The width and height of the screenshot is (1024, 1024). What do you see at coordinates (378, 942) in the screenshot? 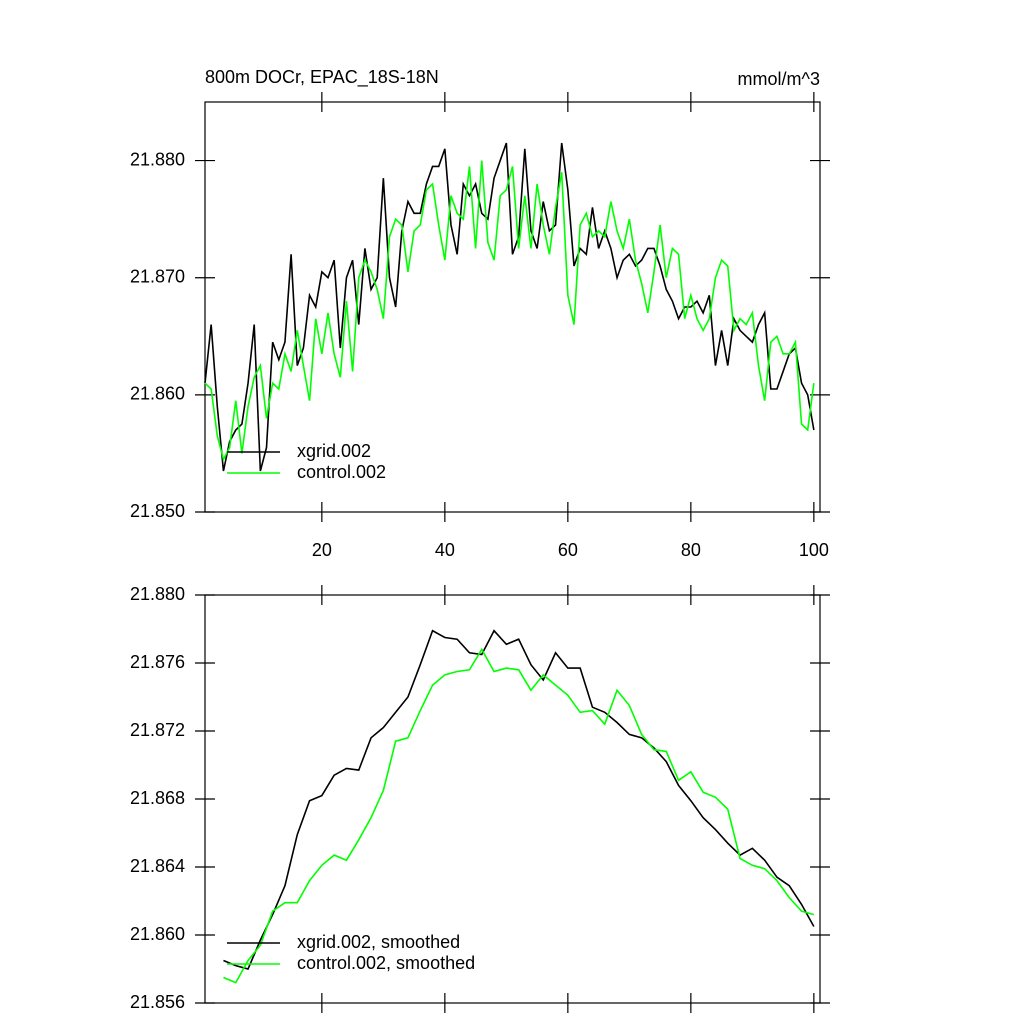
I see `legend-label: xgrid.002, smoothed` at bounding box center [378, 942].